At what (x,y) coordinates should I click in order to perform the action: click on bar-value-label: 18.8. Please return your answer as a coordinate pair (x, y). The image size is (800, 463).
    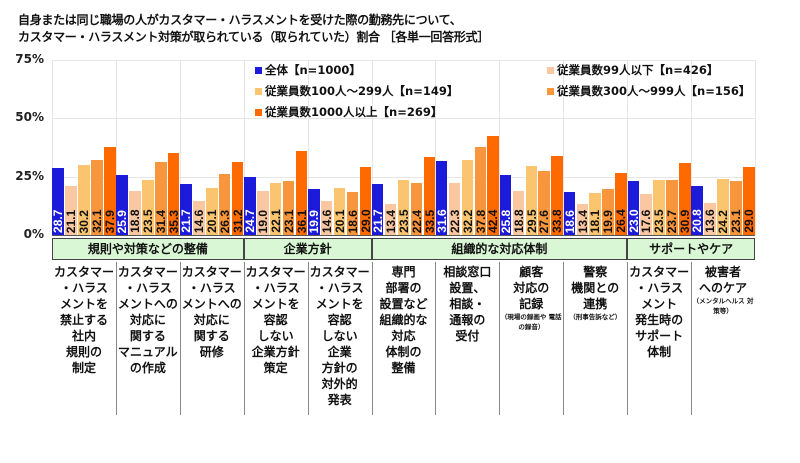
    Looking at the image, I should click on (518, 221).